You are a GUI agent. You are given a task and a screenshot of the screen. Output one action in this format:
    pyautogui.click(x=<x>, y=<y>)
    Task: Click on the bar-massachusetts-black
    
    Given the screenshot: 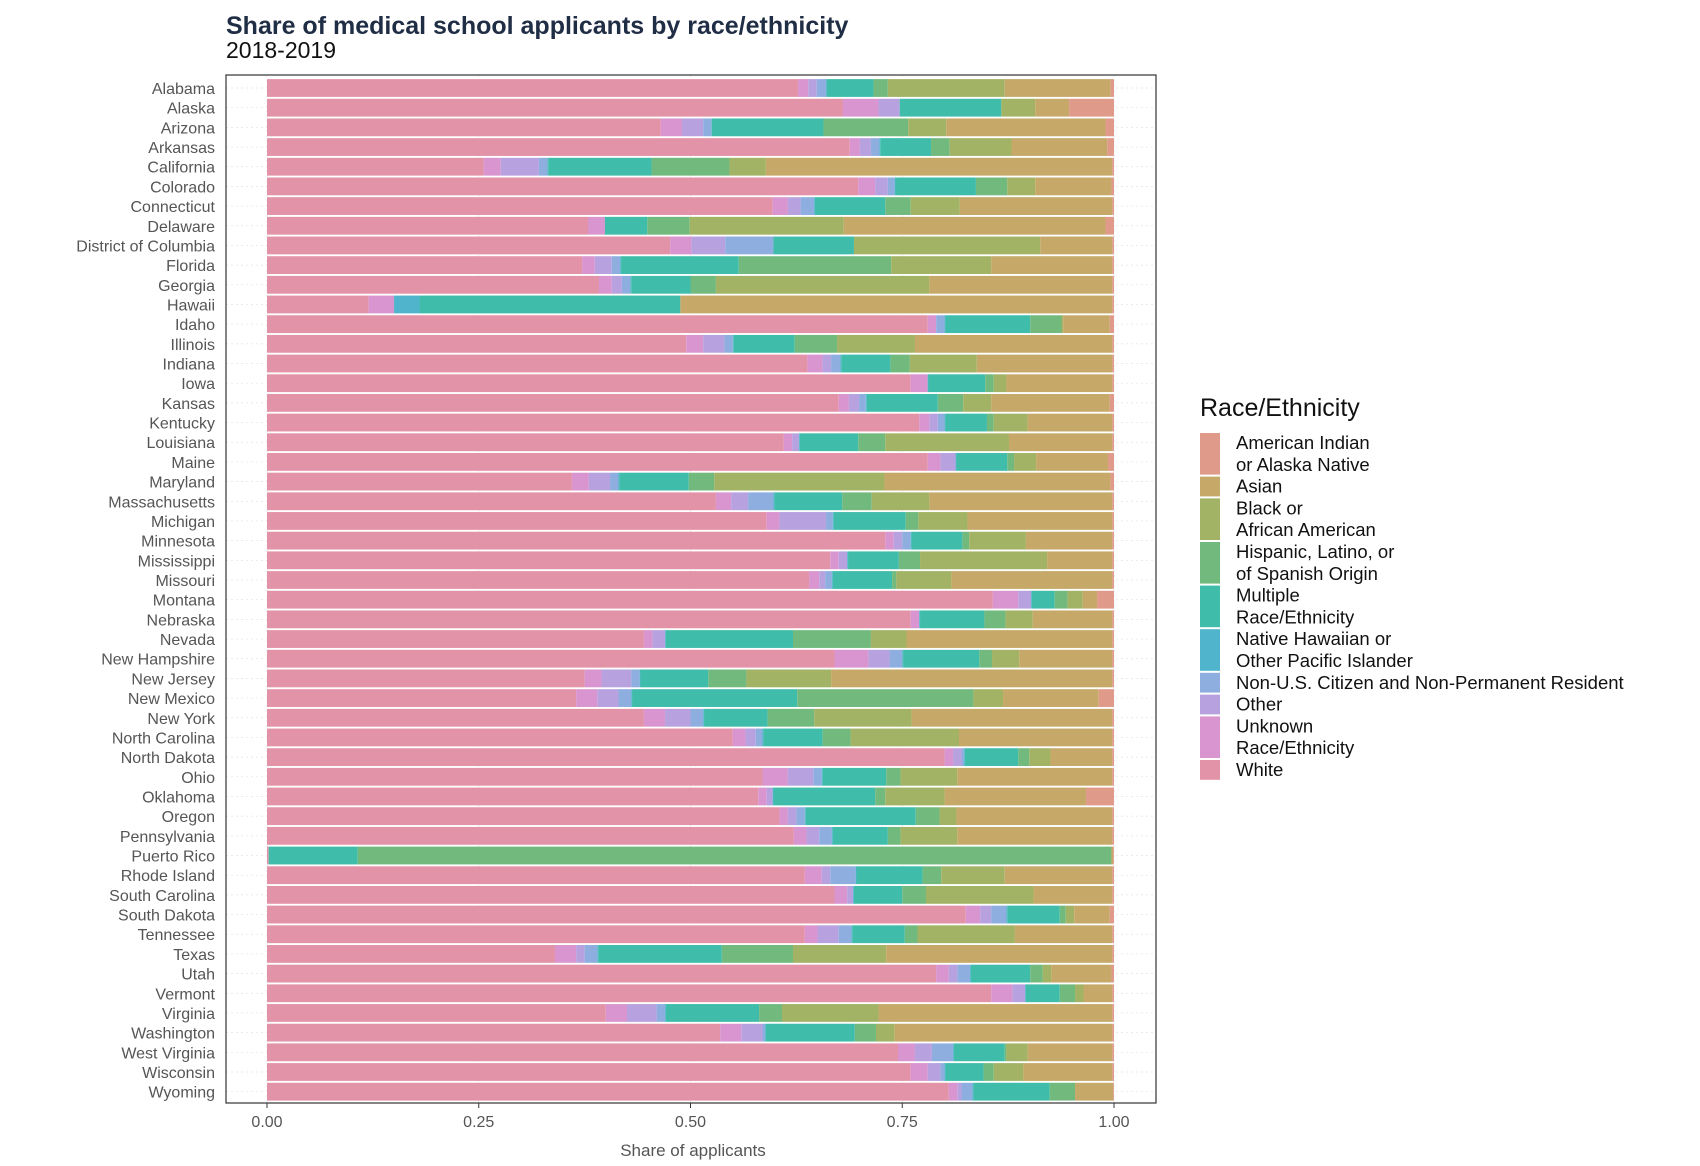 What is the action you would take?
    pyautogui.click(x=900, y=501)
    